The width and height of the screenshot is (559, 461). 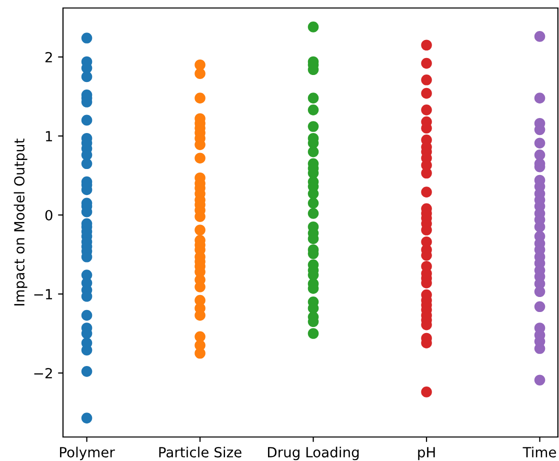 What do you see at coordinates (48, 215) in the screenshot?
I see `y-tick-label: 0` at bounding box center [48, 215].